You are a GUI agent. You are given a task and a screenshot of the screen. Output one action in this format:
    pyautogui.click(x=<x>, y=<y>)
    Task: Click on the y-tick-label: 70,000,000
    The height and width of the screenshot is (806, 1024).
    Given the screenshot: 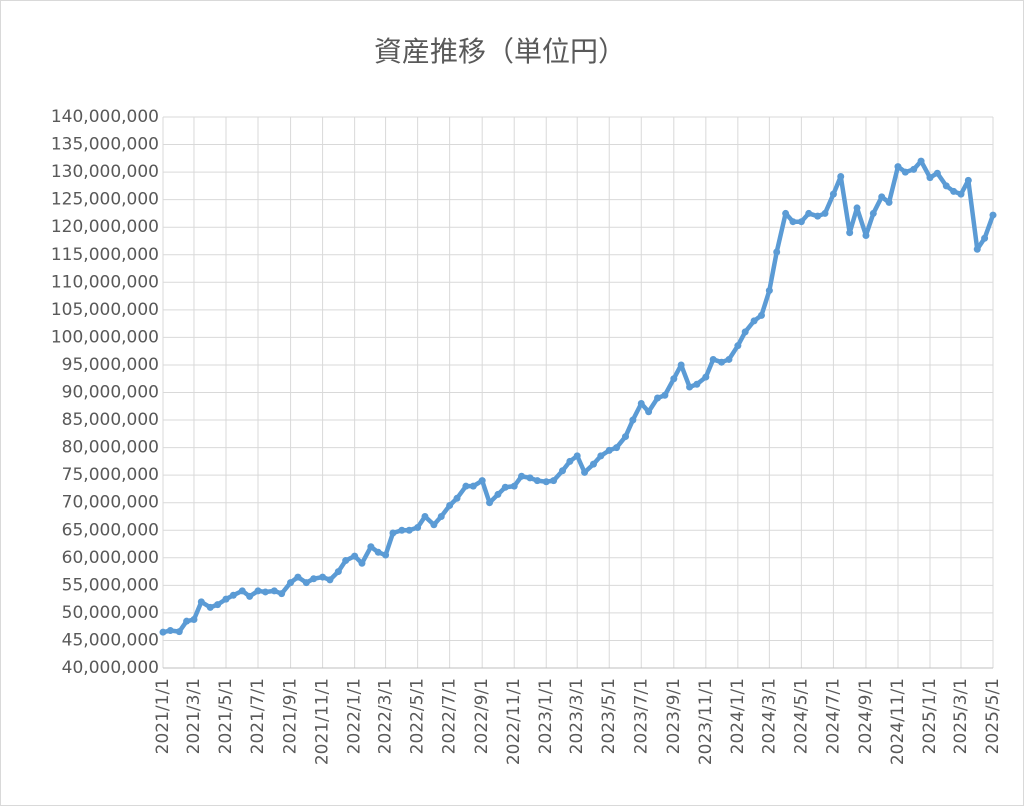 What is the action you would take?
    pyautogui.click(x=110, y=503)
    